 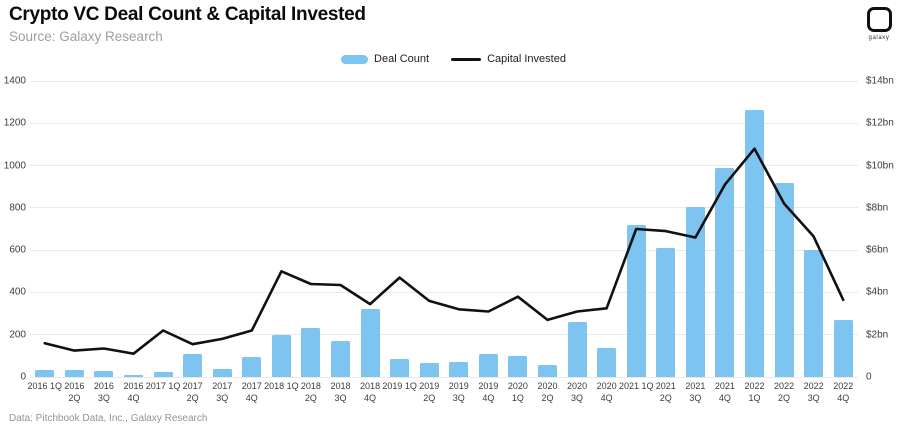 What do you see at coordinates (187, 14) in the screenshot?
I see `page-title: Crypto VC Deal Count & Capital Invested` at bounding box center [187, 14].